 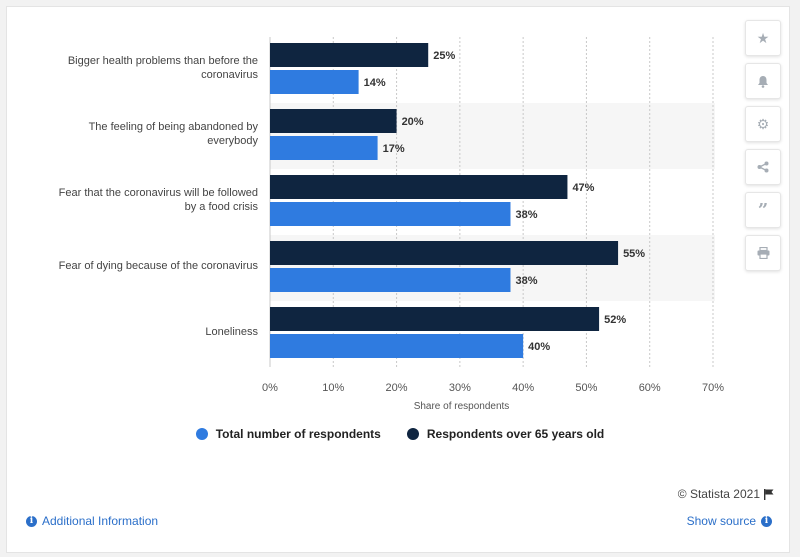 I want to click on side-toolbar: ★ ⚙ ”, so click(x=763, y=149).